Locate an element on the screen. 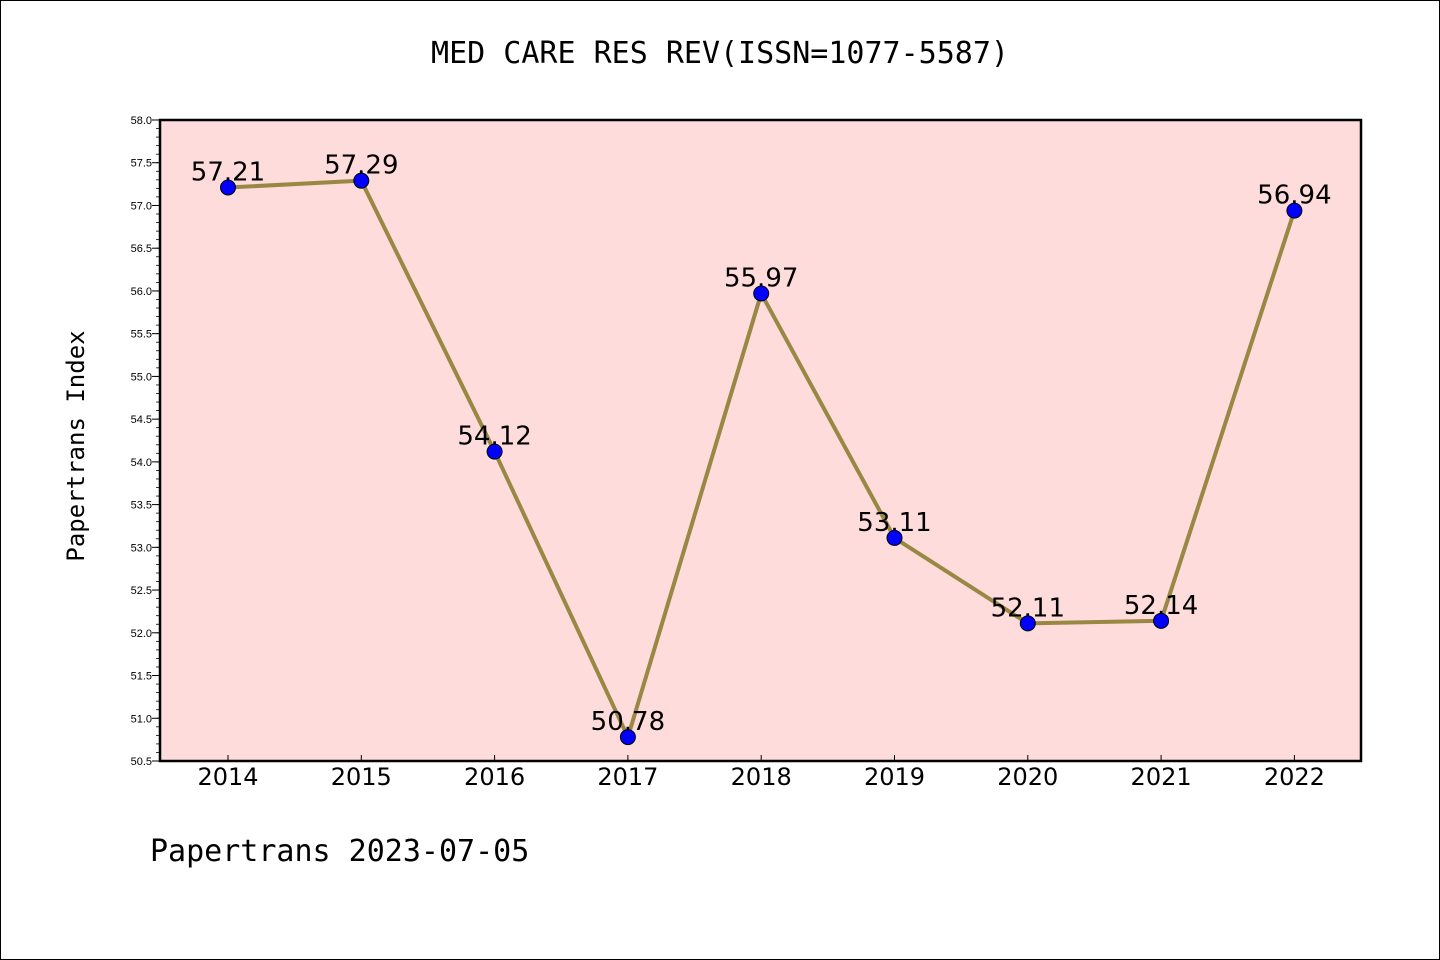  y-tick-label: 58.0 is located at coordinates (141, 121).